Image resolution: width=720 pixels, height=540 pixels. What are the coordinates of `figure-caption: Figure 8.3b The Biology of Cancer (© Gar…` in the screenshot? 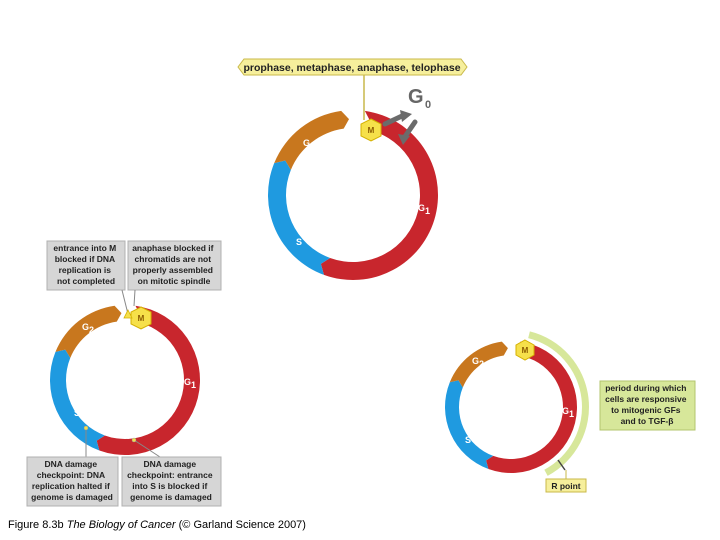 It's located at (157, 525).